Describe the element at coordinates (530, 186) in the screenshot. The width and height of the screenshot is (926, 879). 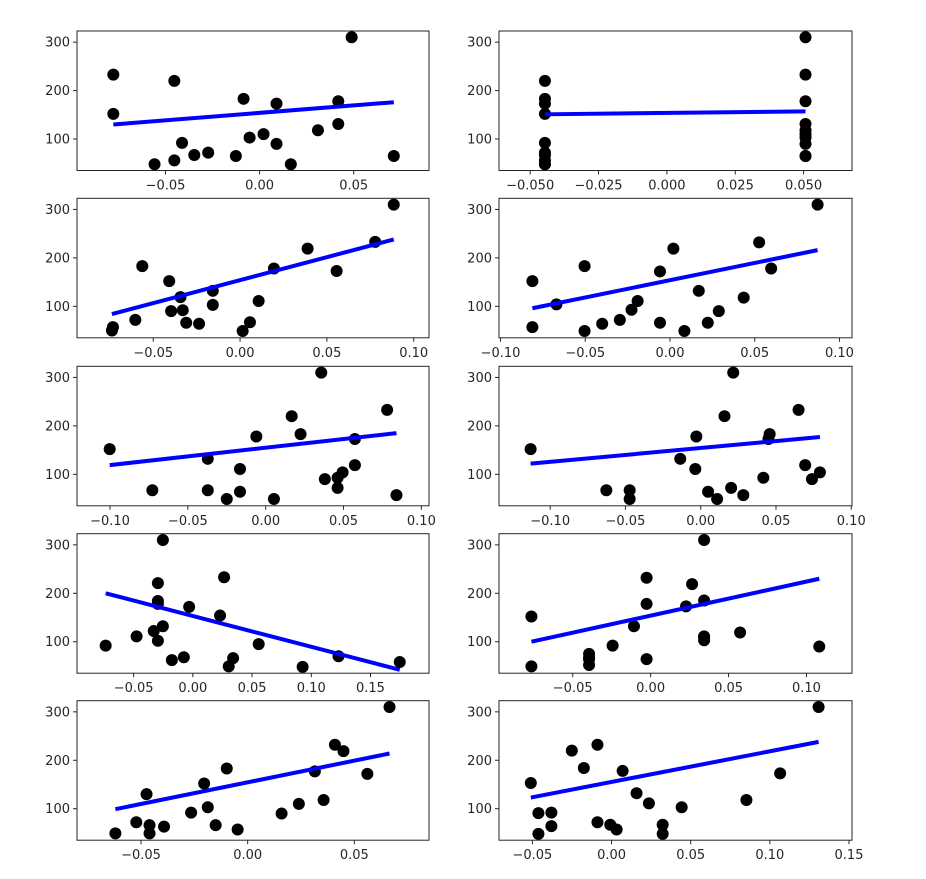
I see `x-tick-label: −0.050` at that location.